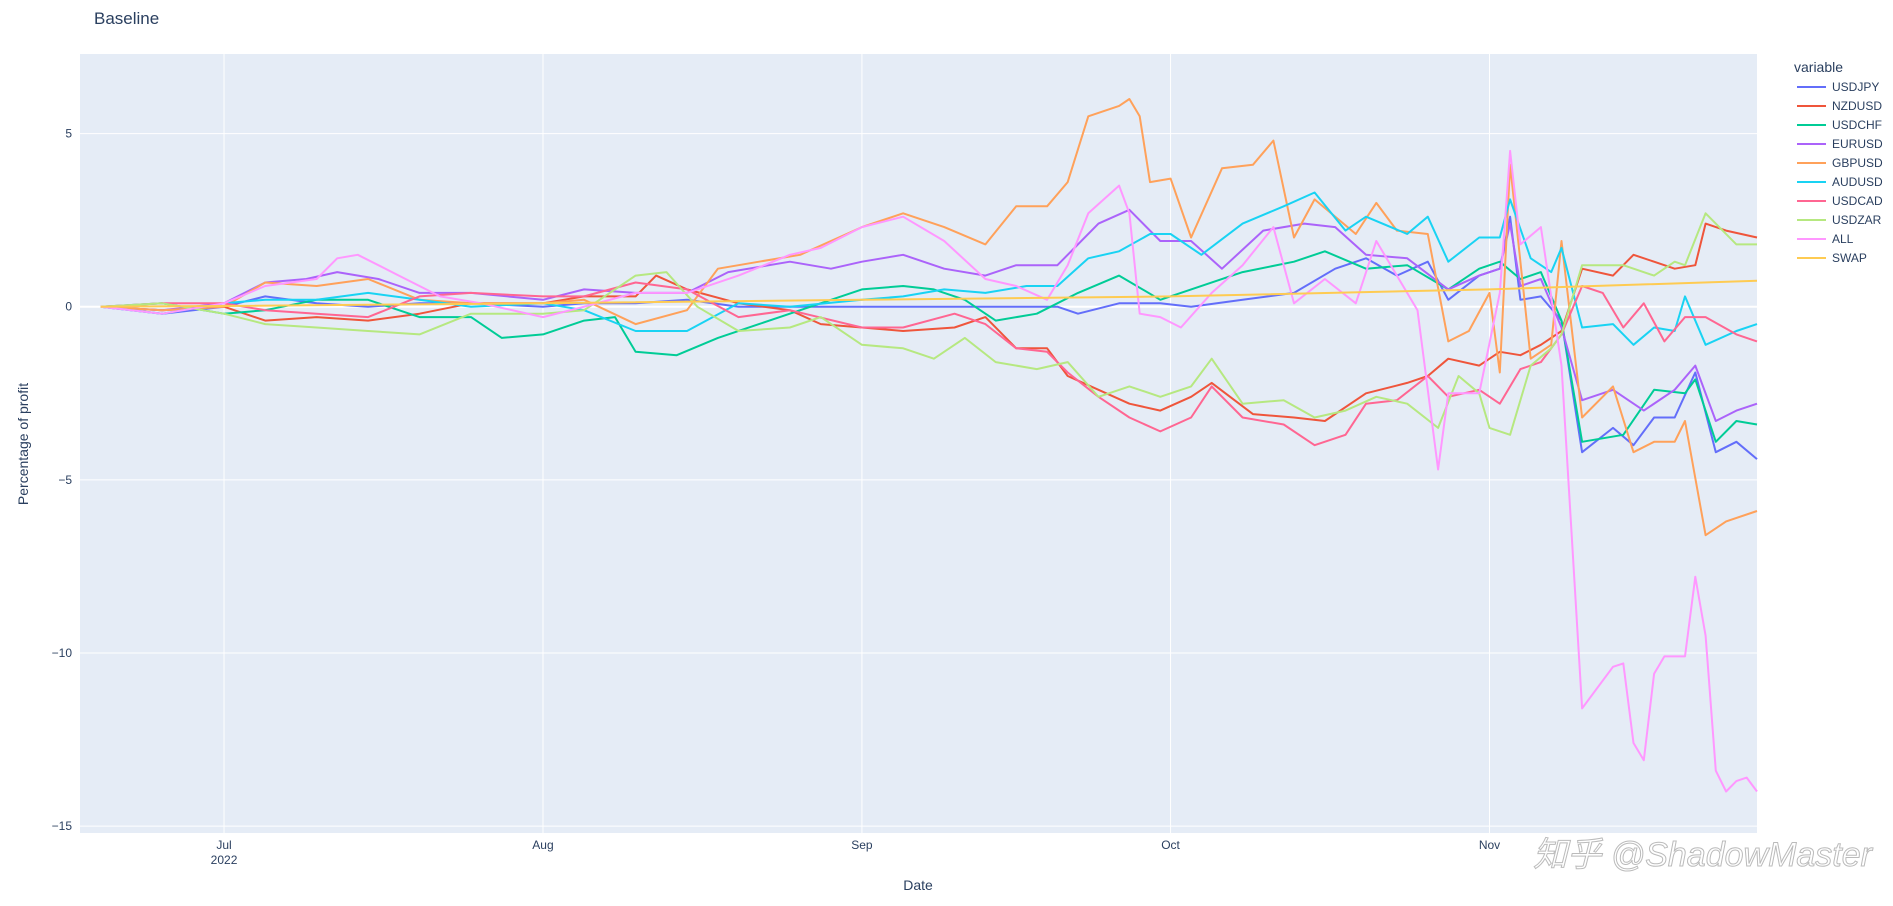 This screenshot has height=906, width=1893. I want to click on y-tick-label: −5, so click(65, 480).